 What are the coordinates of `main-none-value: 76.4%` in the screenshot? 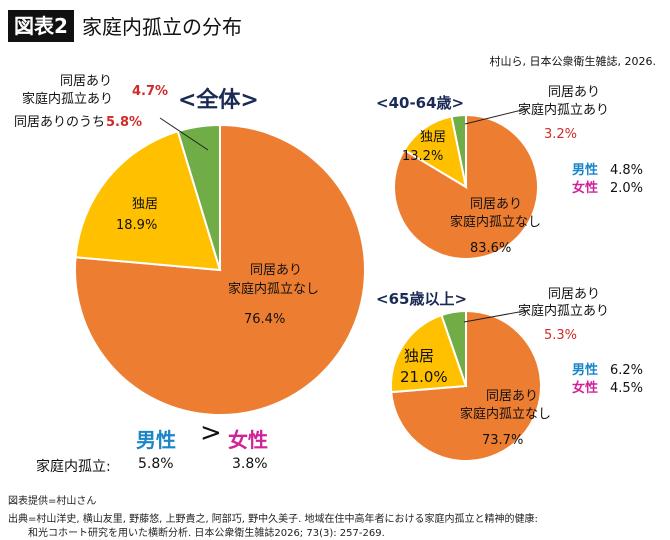 It's located at (265, 319).